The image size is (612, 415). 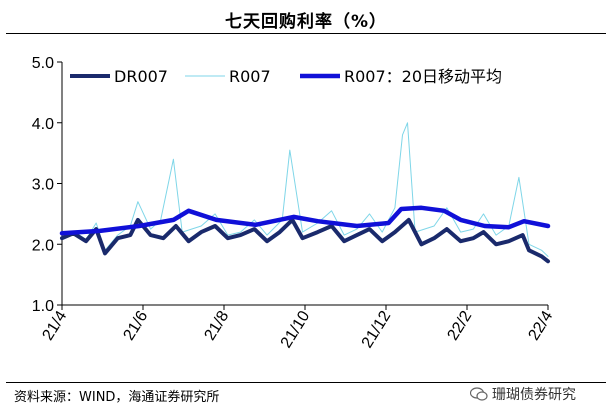 What do you see at coordinates (306, 382) in the screenshot?
I see `source-rule` at bounding box center [306, 382].